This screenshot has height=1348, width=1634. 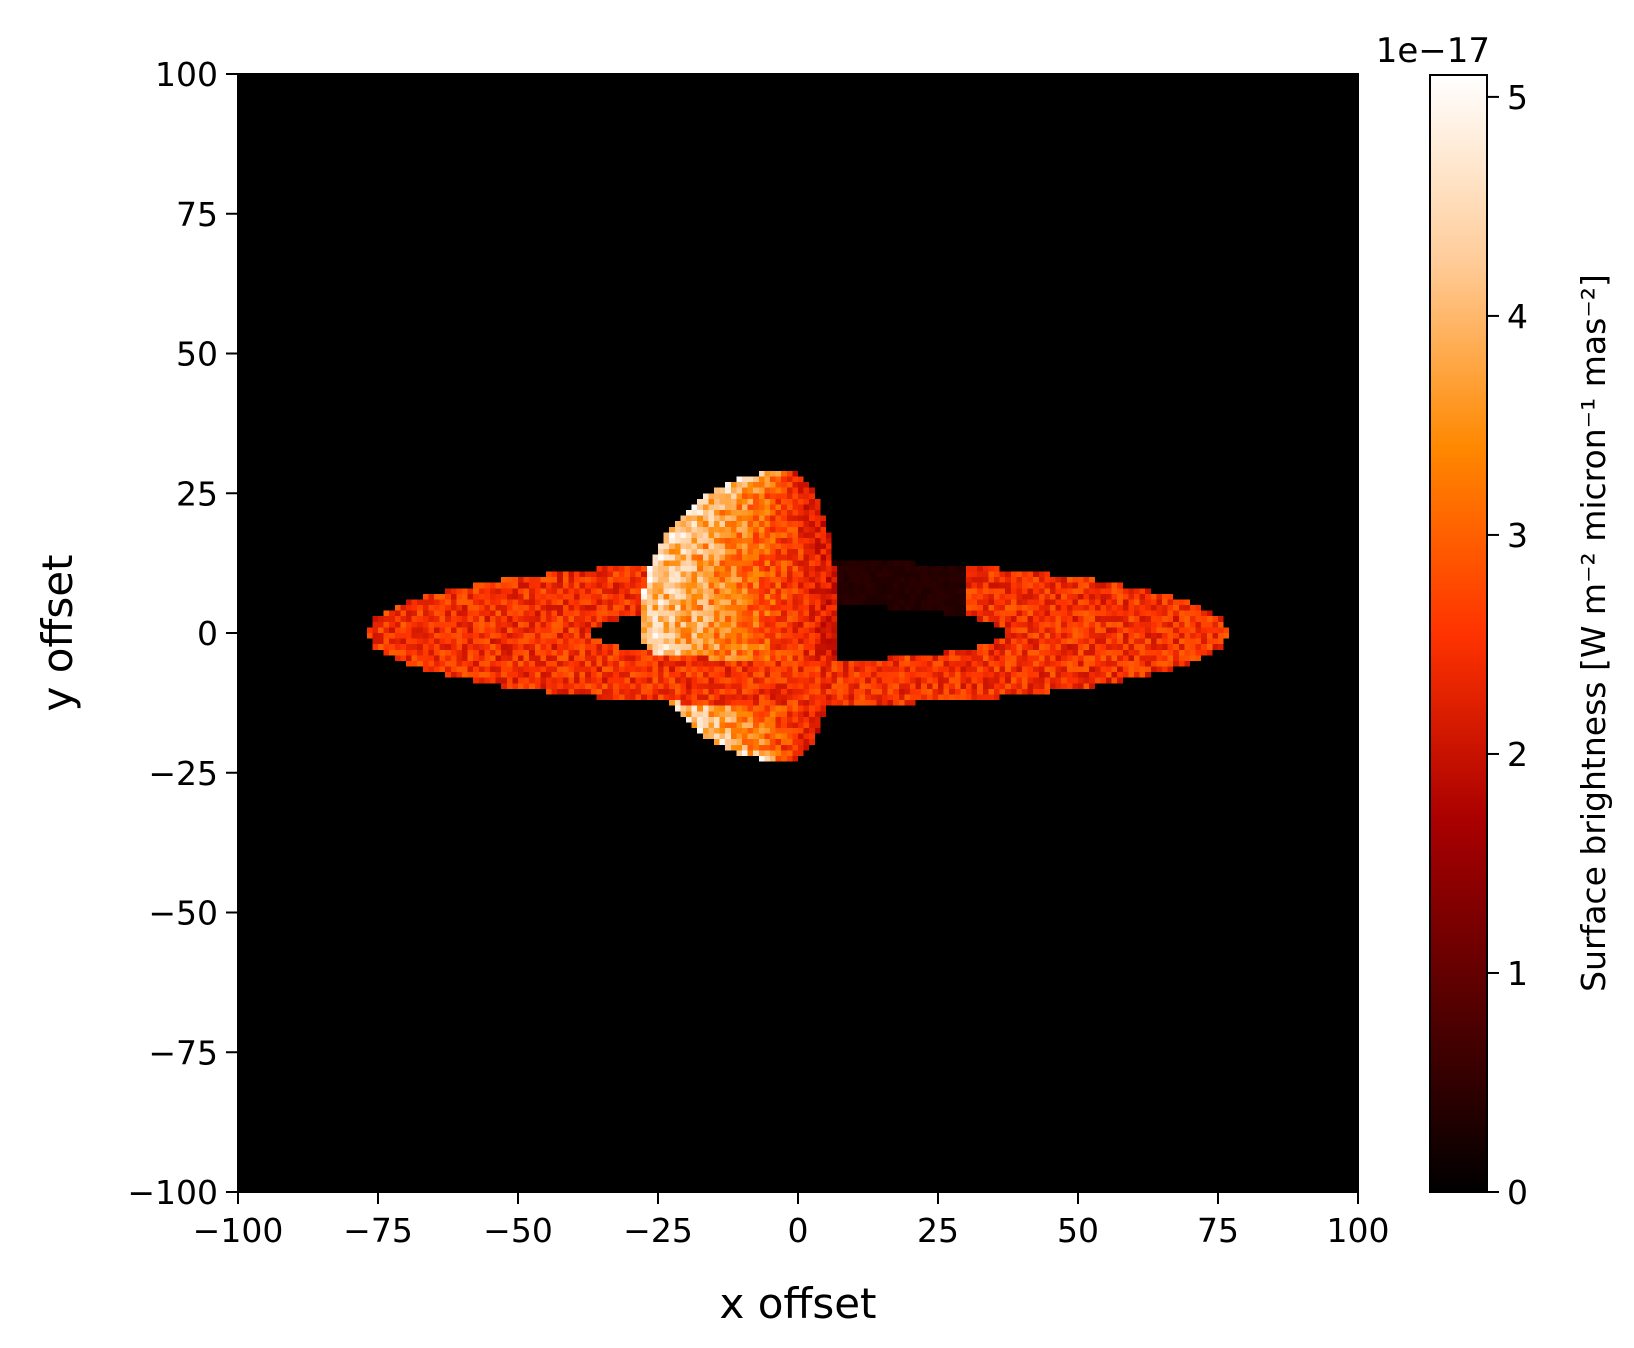 I want to click on colorbar-frame, so click(x=1458, y=633).